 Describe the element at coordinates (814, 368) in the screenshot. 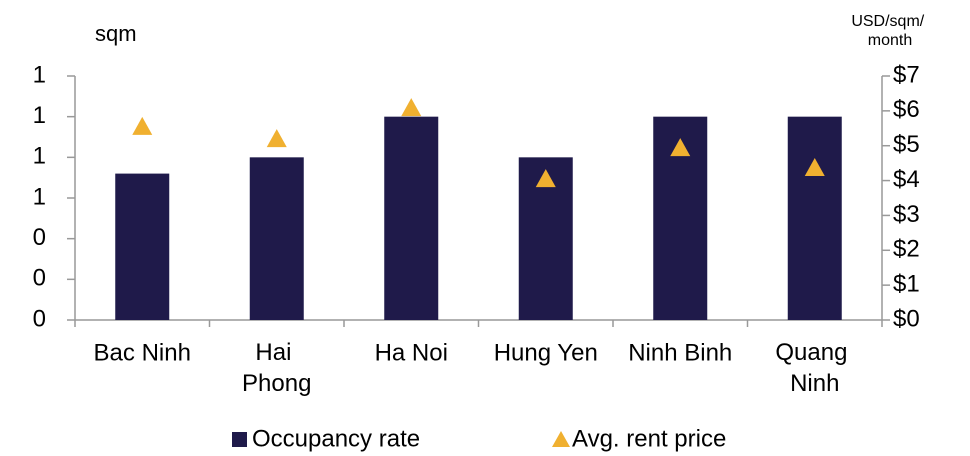

I see `x-tick-label: Quang Ninh` at that location.